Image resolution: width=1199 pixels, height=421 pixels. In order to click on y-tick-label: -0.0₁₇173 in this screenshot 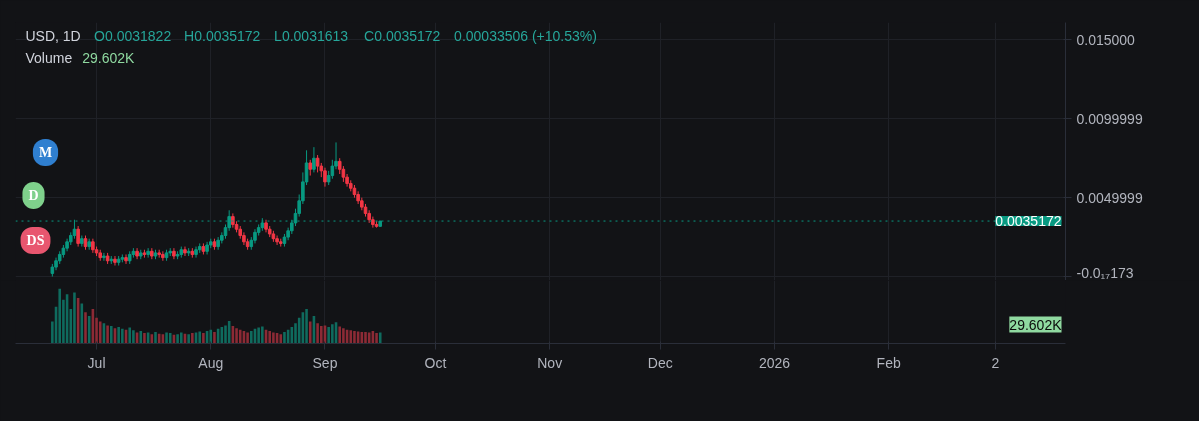, I will do `click(1105, 272)`.